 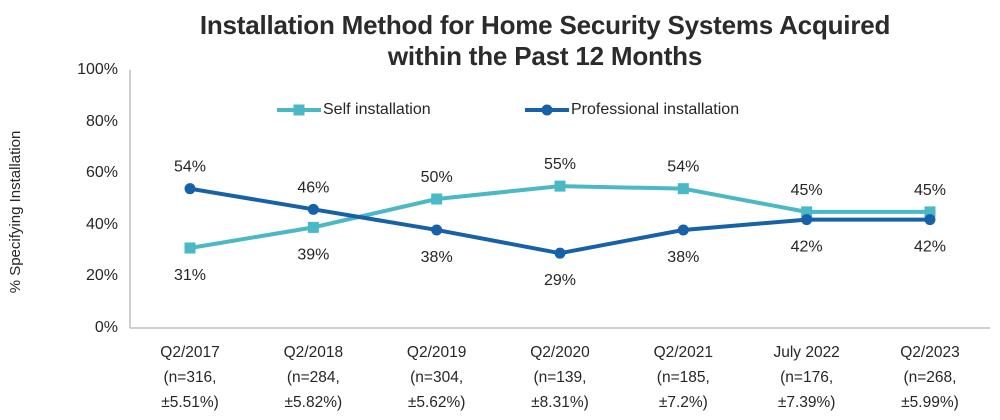 What do you see at coordinates (313, 187) in the screenshot?
I see `data-label-professional-installation: 46%` at bounding box center [313, 187].